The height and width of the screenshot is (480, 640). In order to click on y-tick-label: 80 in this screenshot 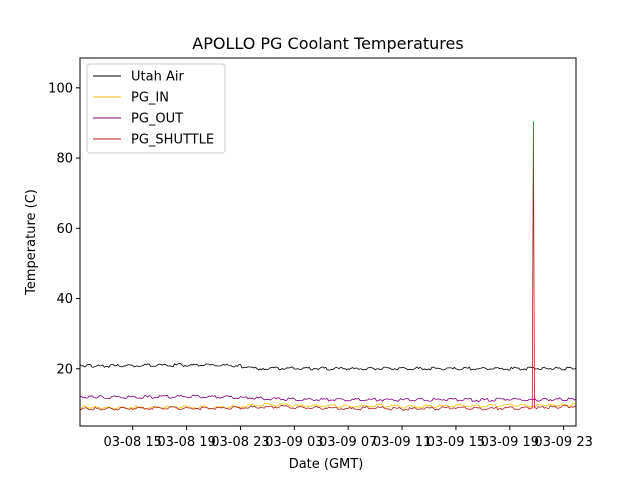, I will do `click(64, 159)`.